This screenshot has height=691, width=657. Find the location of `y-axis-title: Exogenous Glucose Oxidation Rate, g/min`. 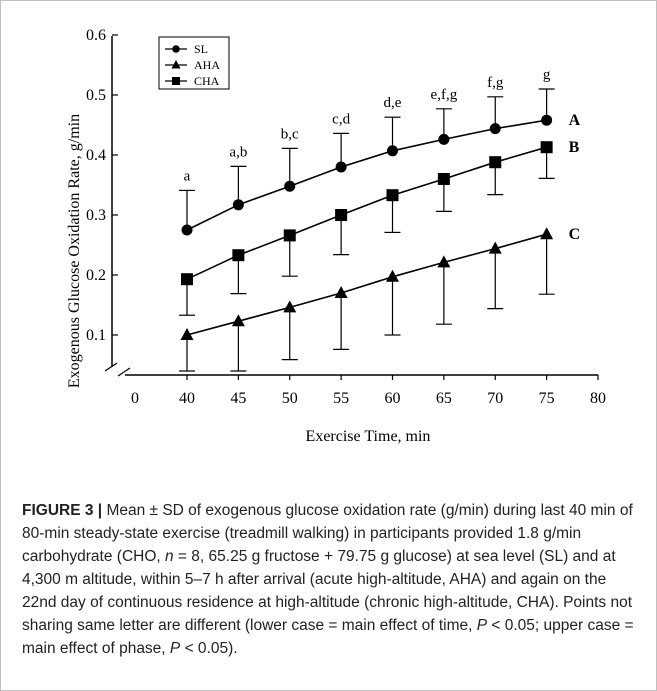

y-axis-title: Exogenous Glucose Oxidation Rate, g/min is located at coordinates (74, 251).